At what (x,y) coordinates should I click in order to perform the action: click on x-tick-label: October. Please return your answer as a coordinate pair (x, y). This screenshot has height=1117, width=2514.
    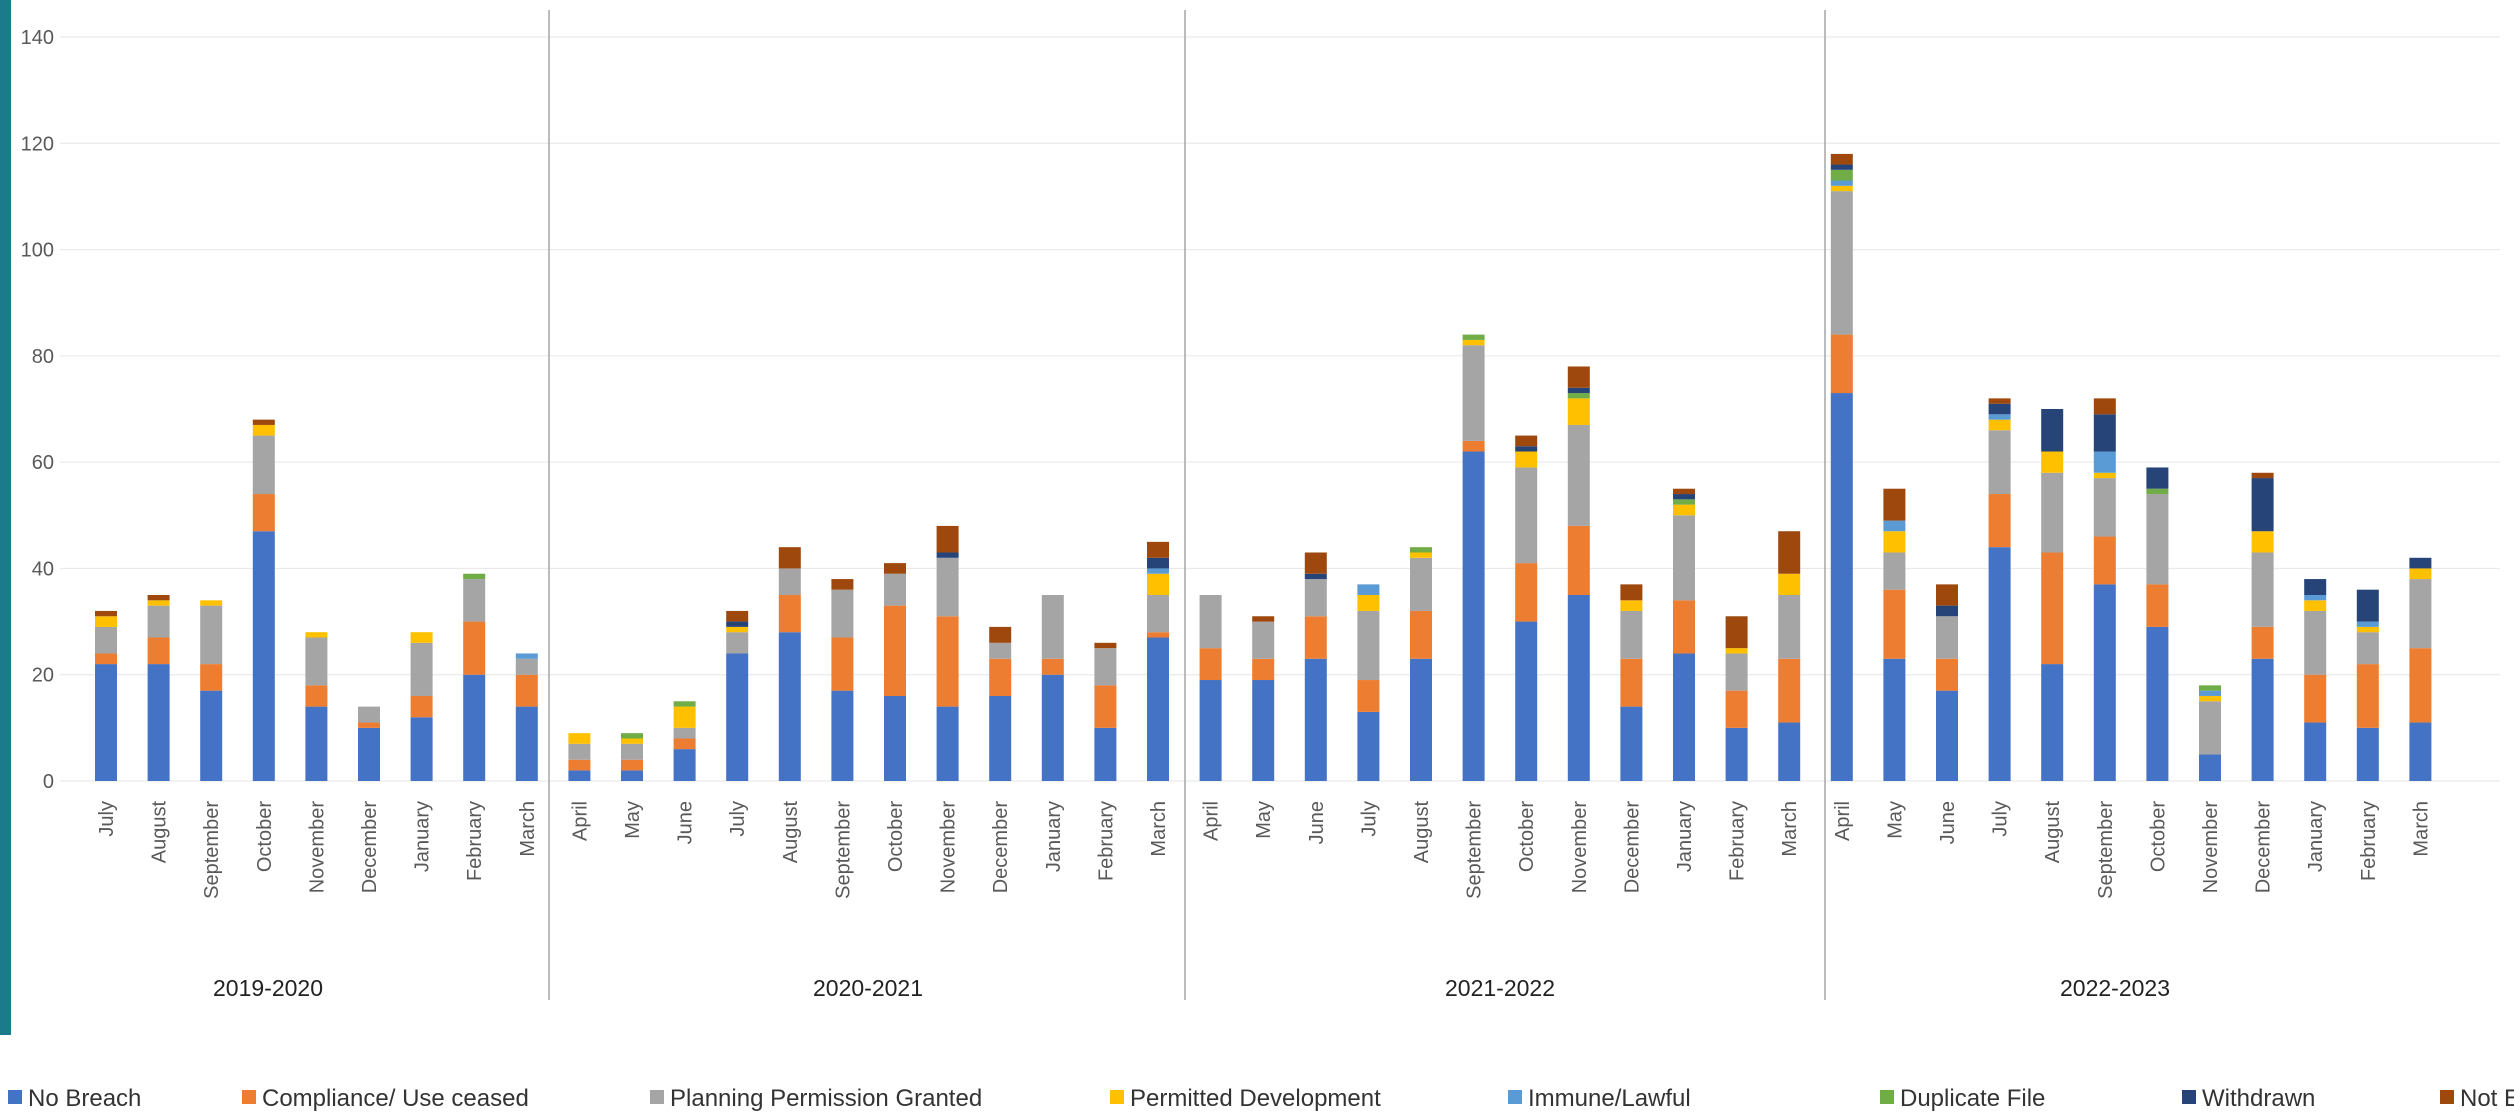
    Looking at the image, I should click on (1527, 836).